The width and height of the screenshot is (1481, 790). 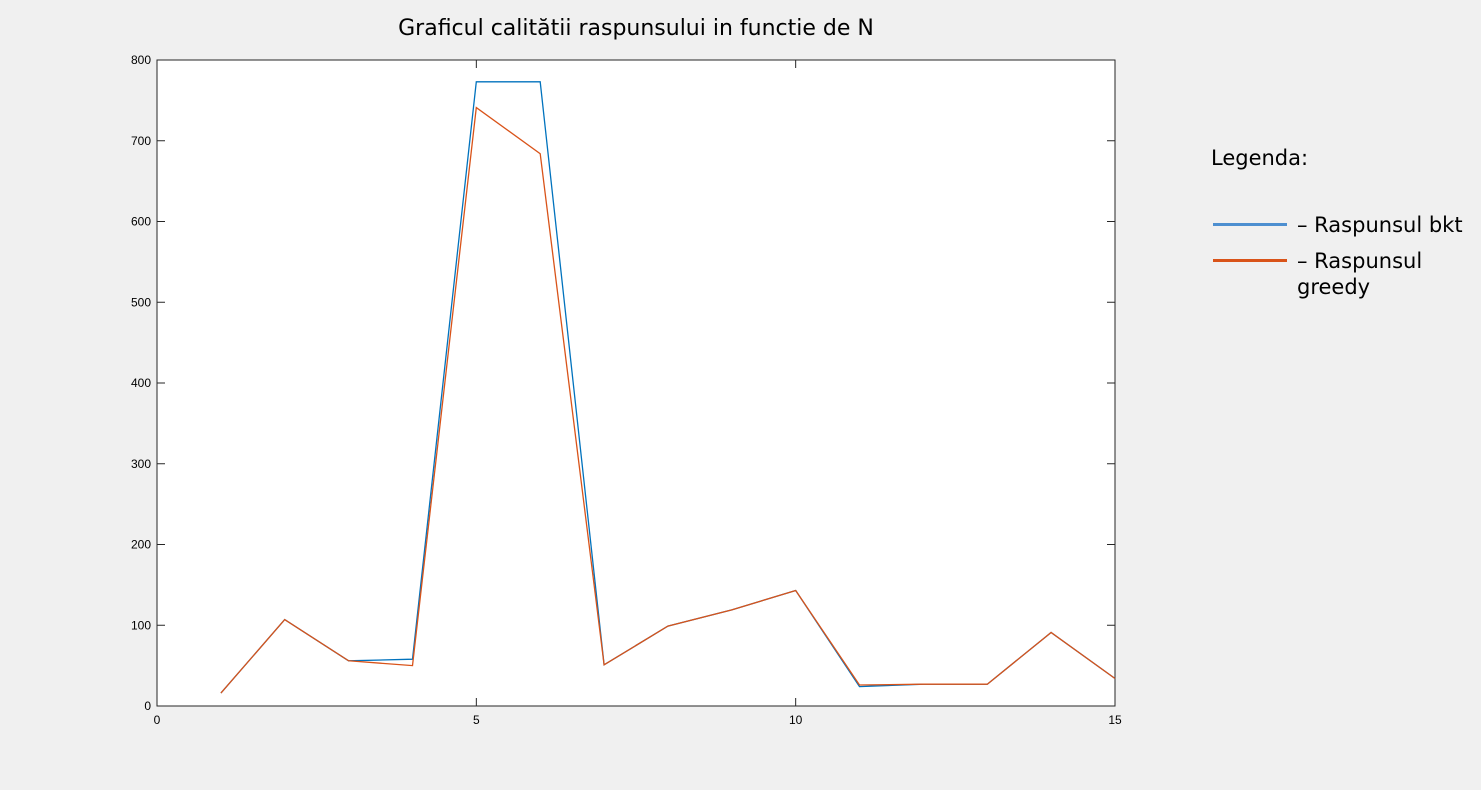 What do you see at coordinates (147, 706) in the screenshot?
I see `y-tick-label: 0` at bounding box center [147, 706].